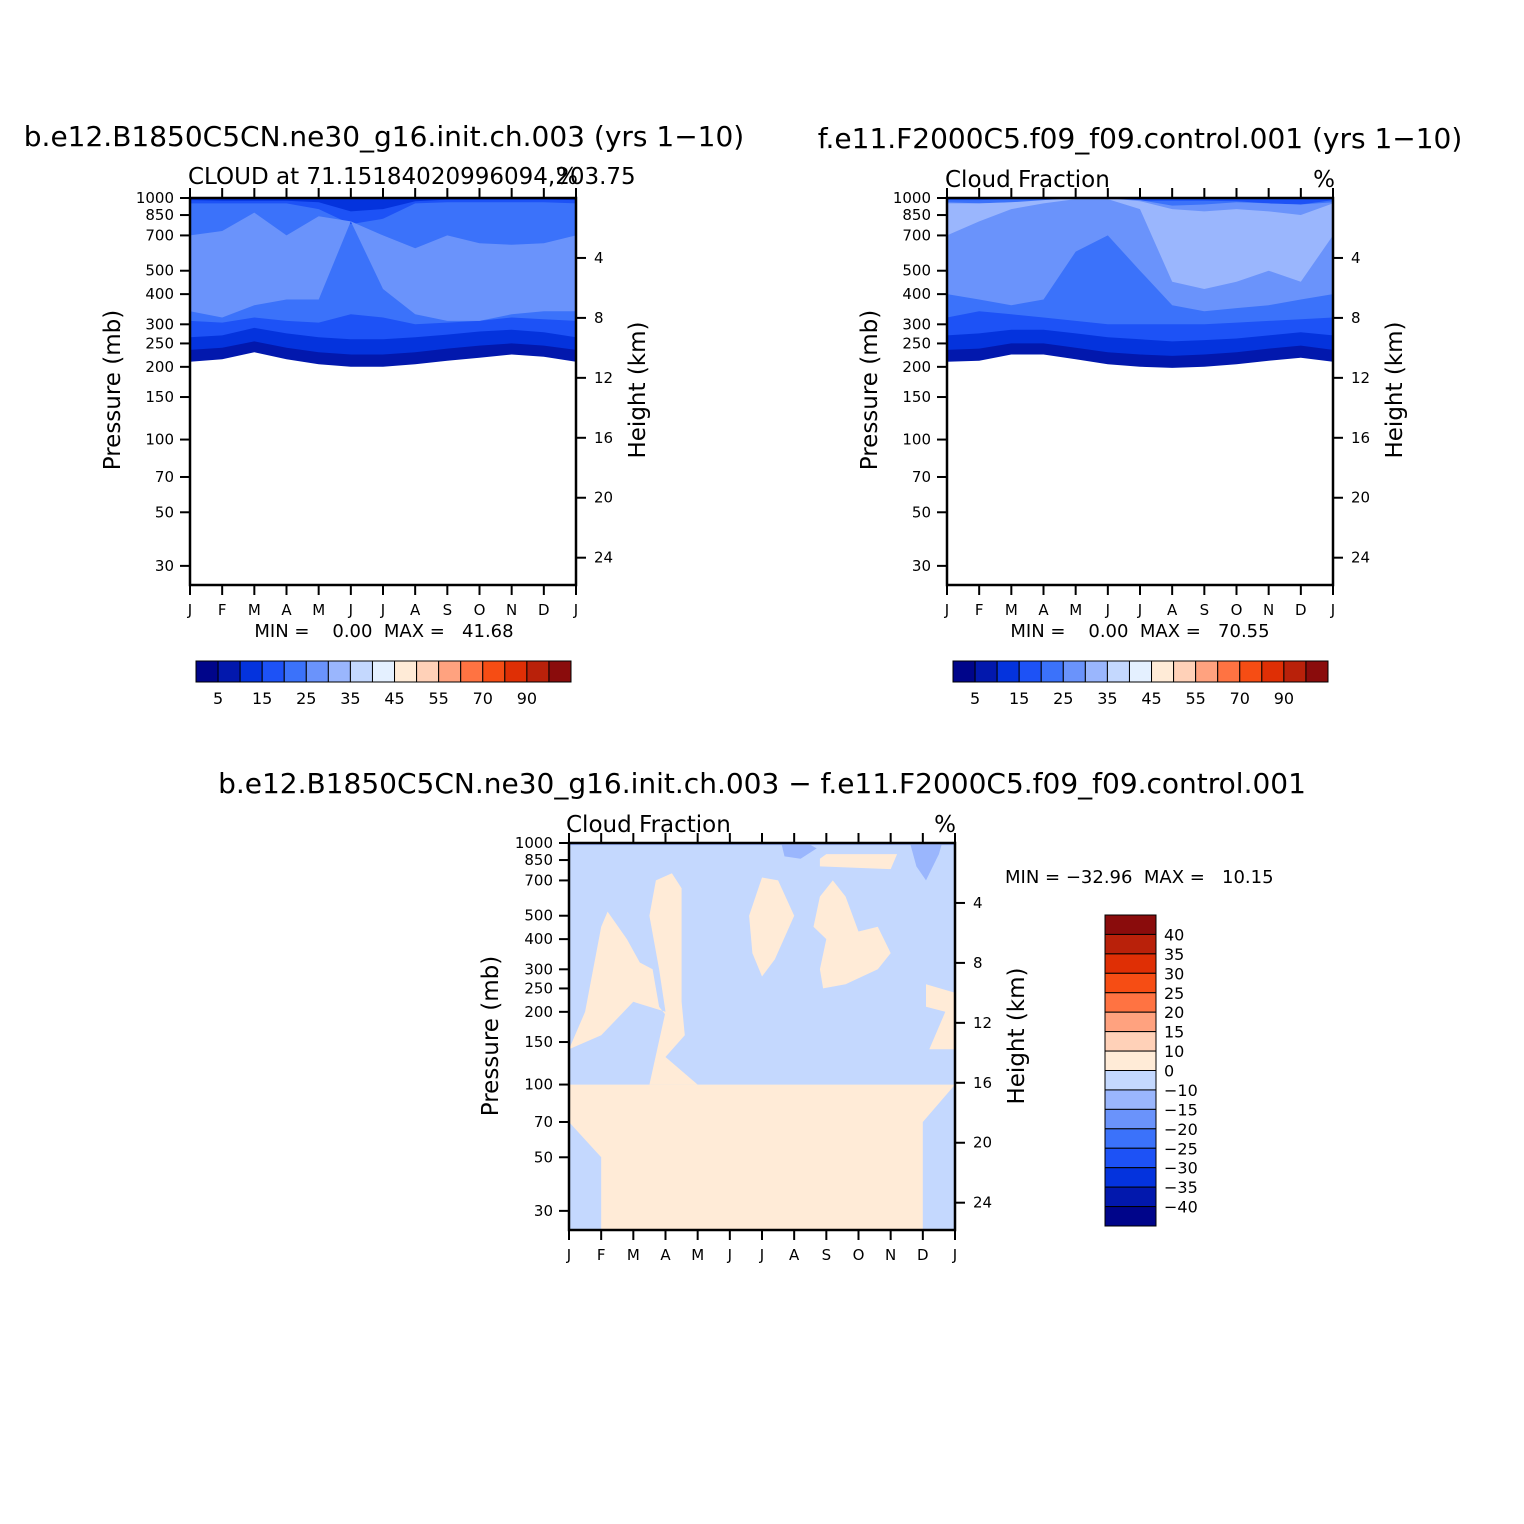 This screenshot has height=1524, width=1524. What do you see at coordinates (412, 177) in the screenshot?
I see `panel-subtitle: CLOUD at 71.15184020996094,203.75` at bounding box center [412, 177].